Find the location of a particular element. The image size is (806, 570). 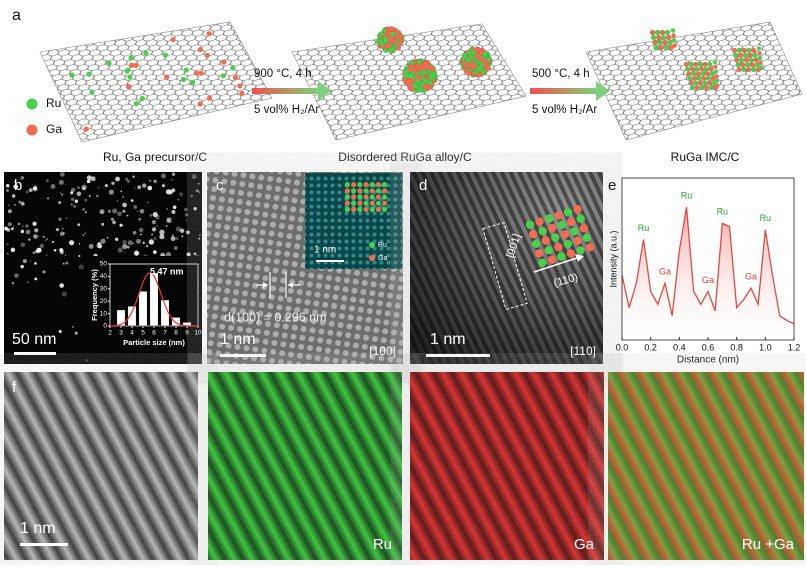

peak-label: Ru is located at coordinates (687, 196).